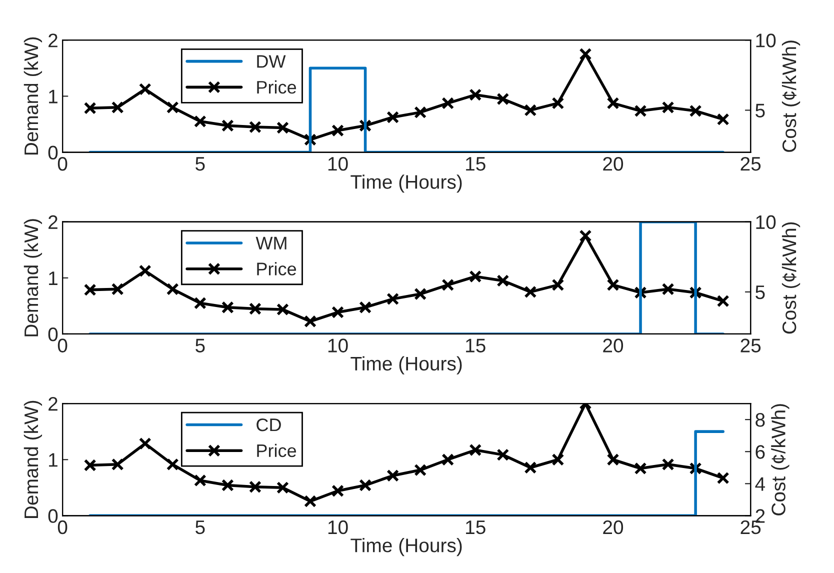 Image resolution: width=834 pixels, height=573 pixels. What do you see at coordinates (766, 41) in the screenshot?
I see `y2-tick-label: 10` at bounding box center [766, 41].